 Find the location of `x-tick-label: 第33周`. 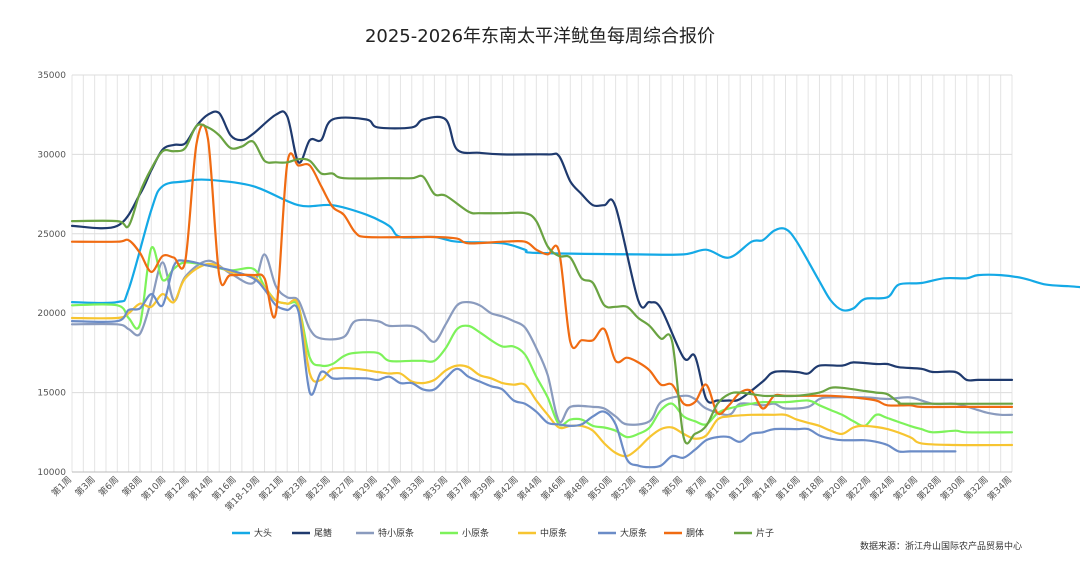

x-tick-label: 第33周 is located at coordinates (411, 488).